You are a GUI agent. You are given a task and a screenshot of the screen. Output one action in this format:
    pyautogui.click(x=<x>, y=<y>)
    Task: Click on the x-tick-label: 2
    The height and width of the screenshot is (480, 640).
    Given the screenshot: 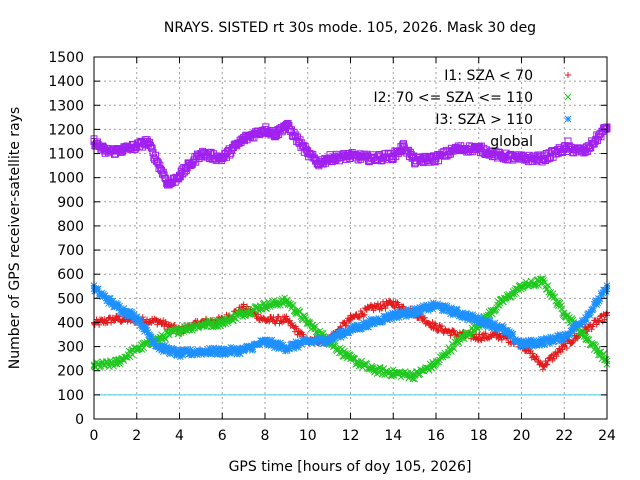 What is the action you would take?
    pyautogui.click(x=136, y=436)
    